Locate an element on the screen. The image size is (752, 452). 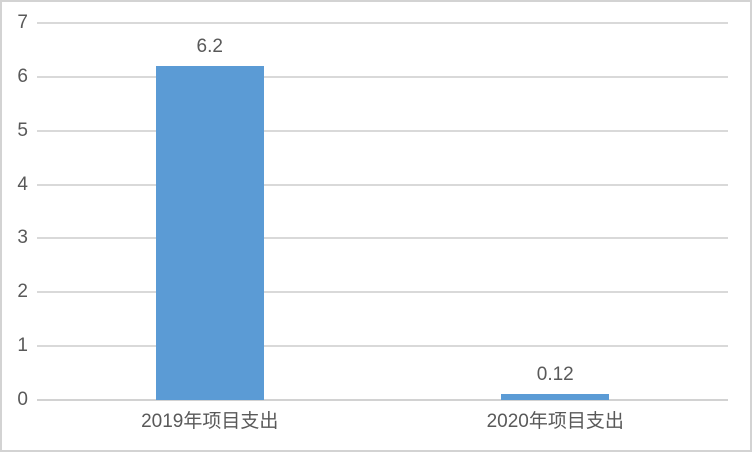
y-axis-tick-label: 3 is located at coordinates (22, 238).